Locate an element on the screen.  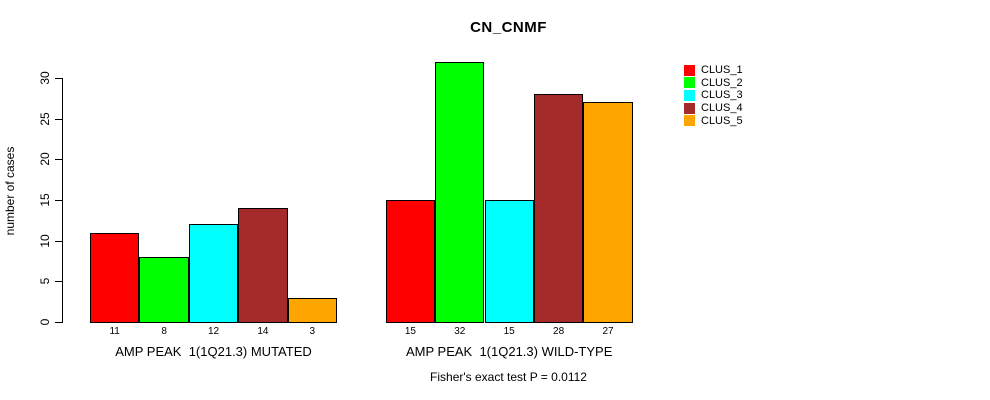
y-axis-tick-label: 10 is located at coordinates (45, 240).